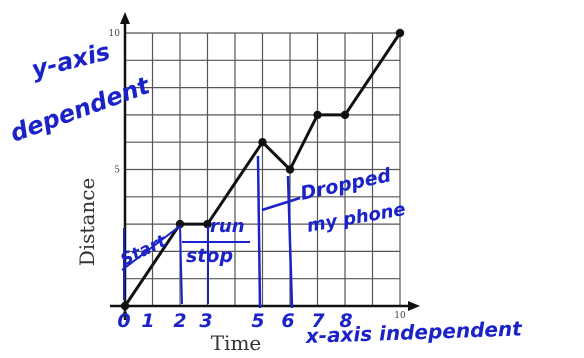 This screenshot has height=358, width=584. I want to click on segment-stop-label: stop, so click(209, 256).